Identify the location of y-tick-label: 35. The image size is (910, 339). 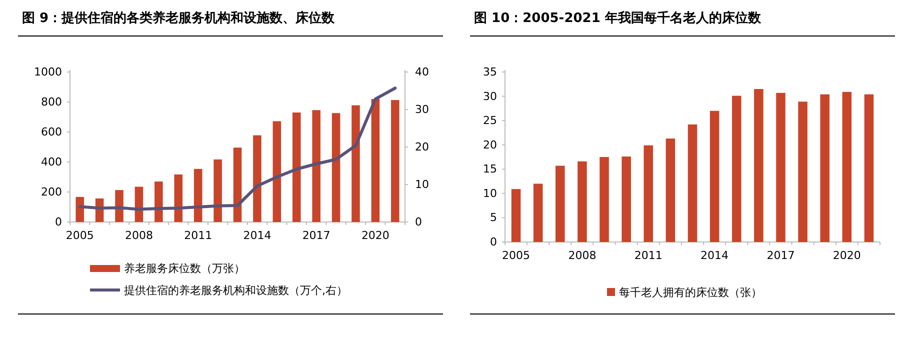
(490, 72).